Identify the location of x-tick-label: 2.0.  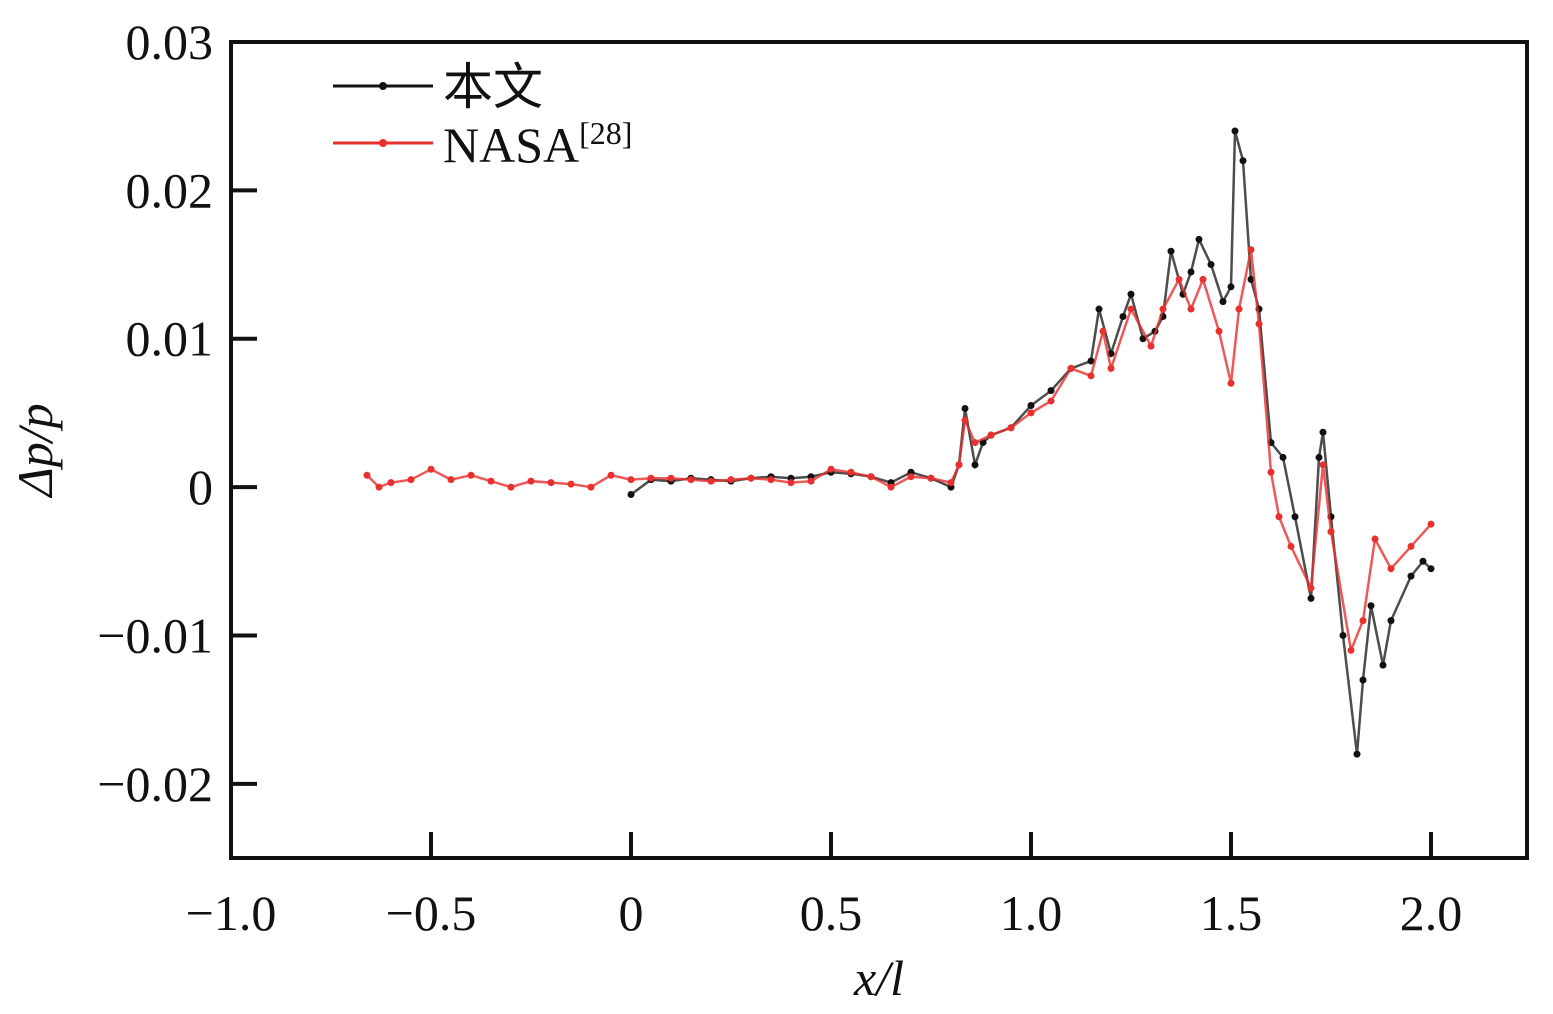
(1431, 913).